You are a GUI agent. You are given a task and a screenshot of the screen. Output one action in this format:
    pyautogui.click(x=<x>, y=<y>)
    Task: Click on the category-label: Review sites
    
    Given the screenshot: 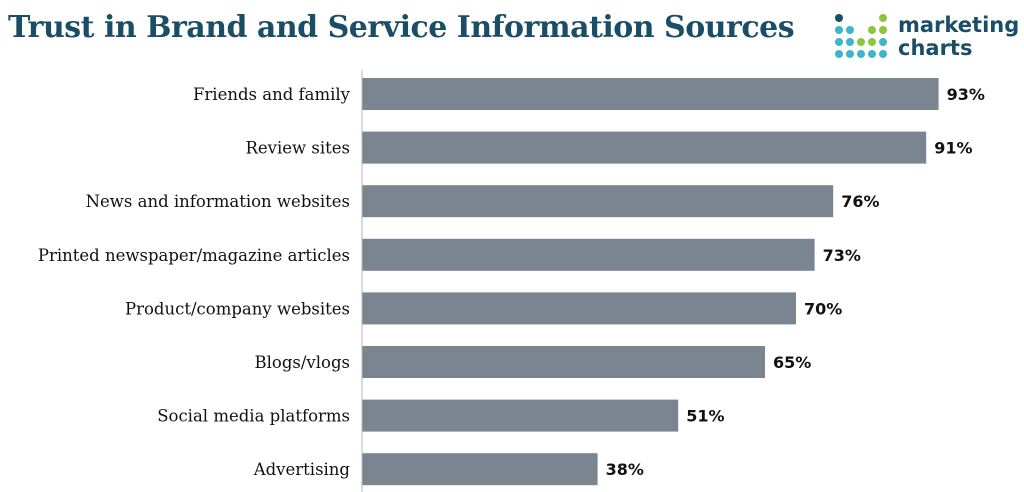 What is the action you would take?
    pyautogui.click(x=297, y=148)
    